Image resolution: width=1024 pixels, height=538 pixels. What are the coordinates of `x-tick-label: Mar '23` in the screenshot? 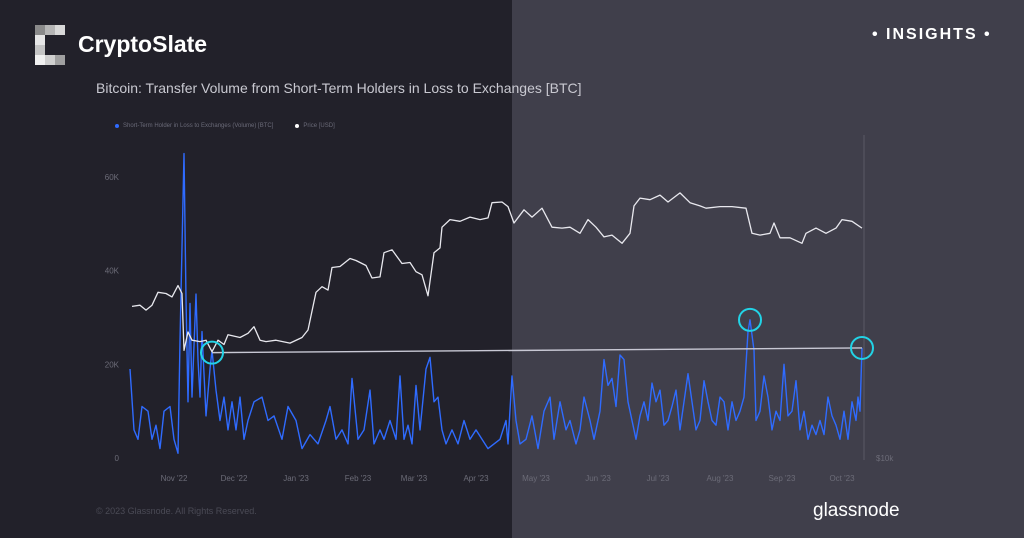 It's located at (414, 478).